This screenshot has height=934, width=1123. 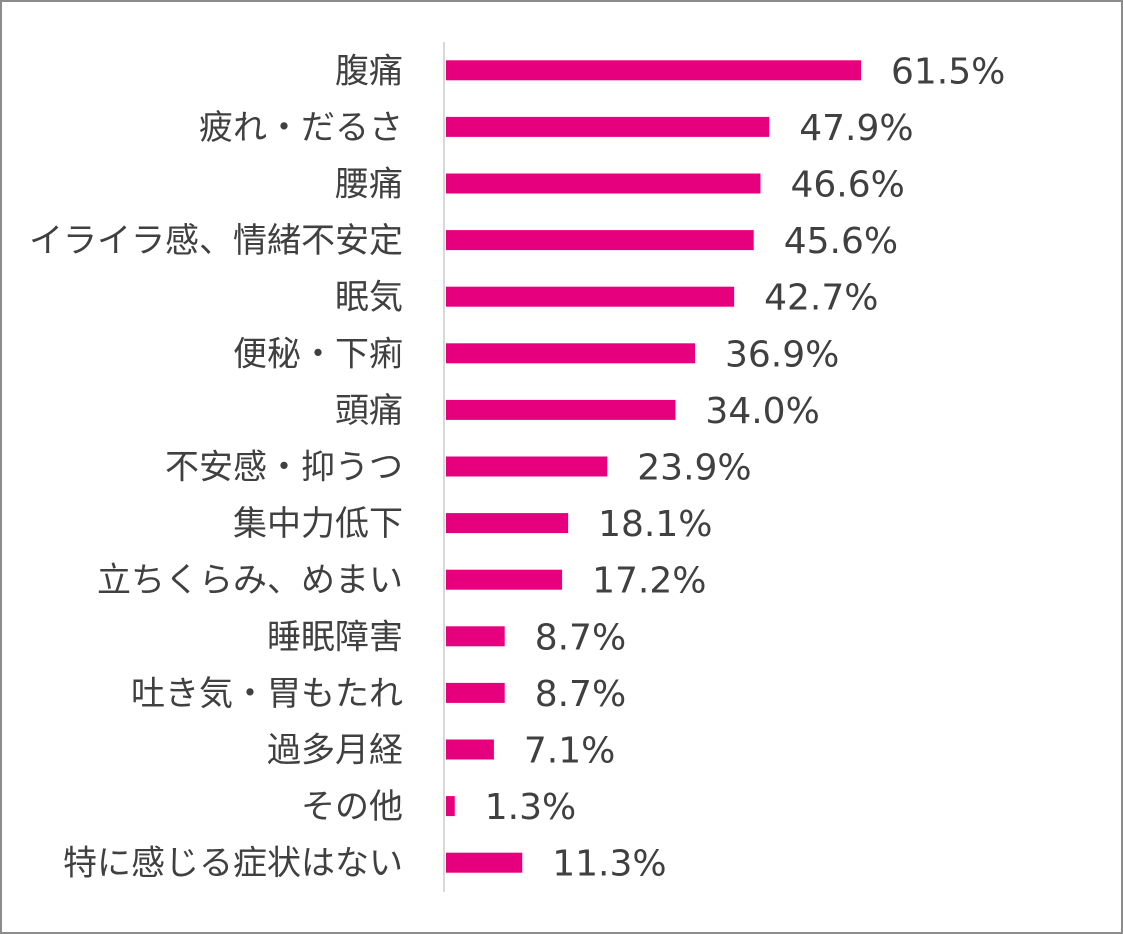 I want to click on category-label: 吐き気・胃もたれ, so click(x=267, y=694).